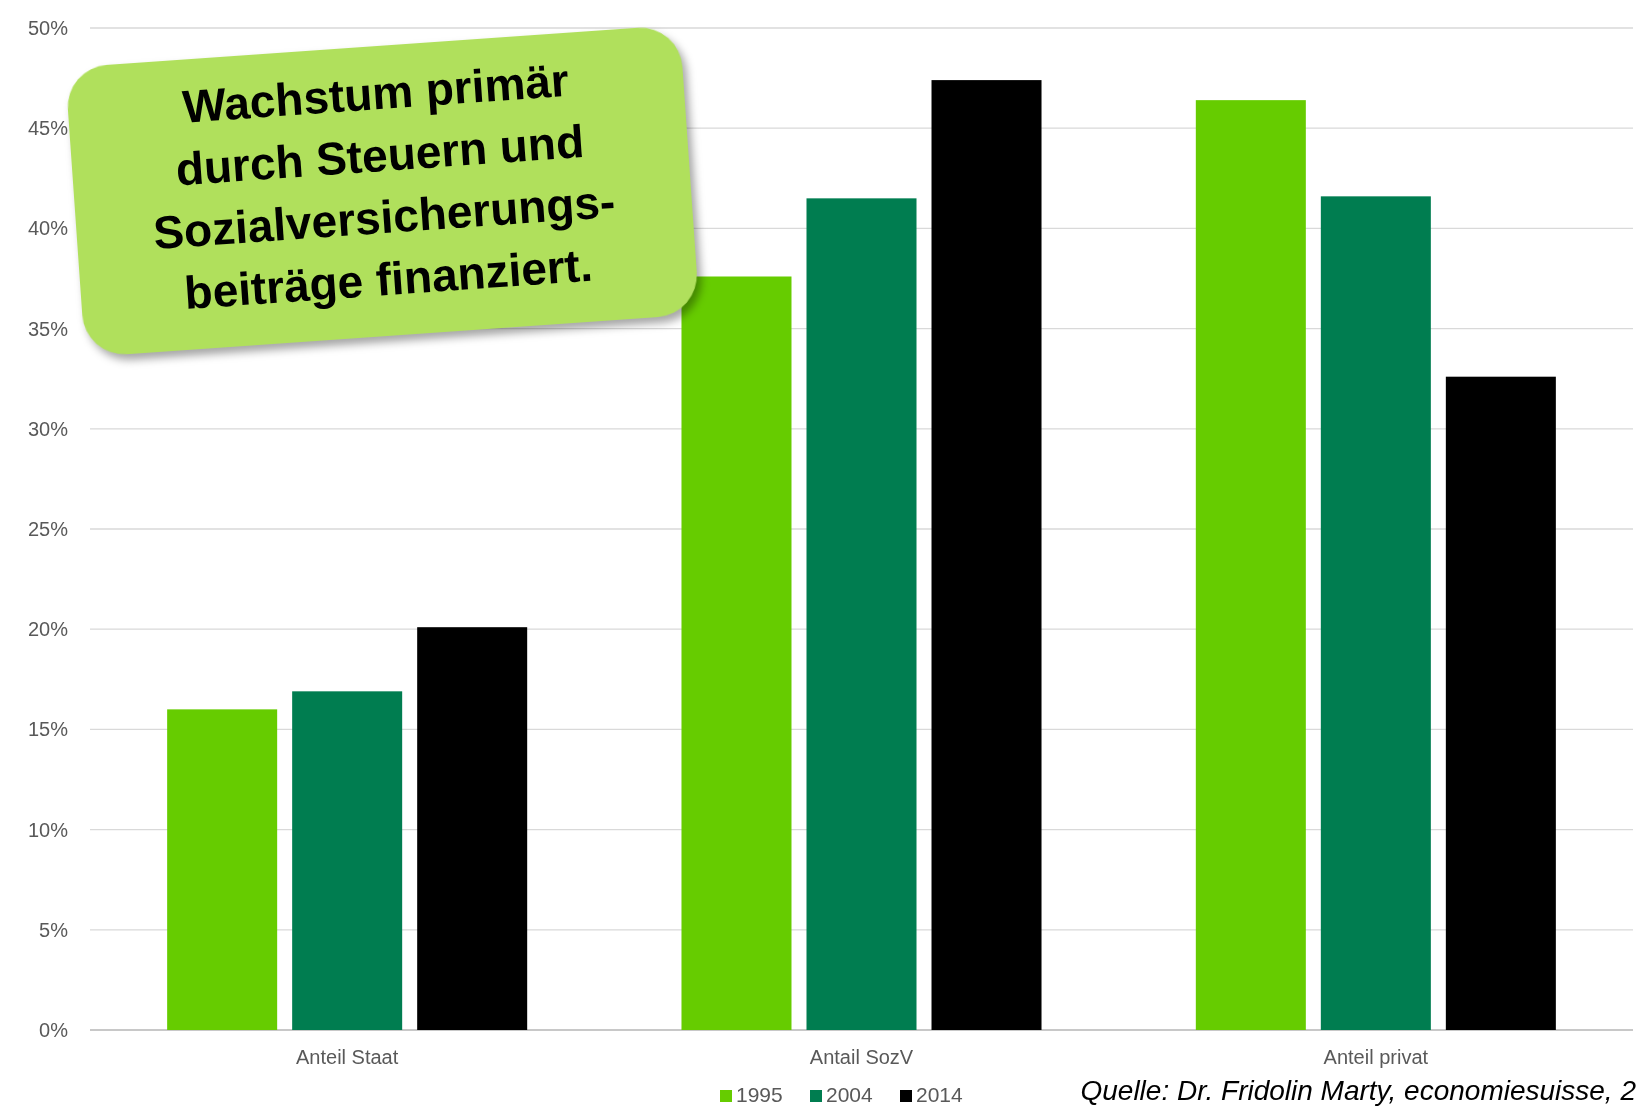 The height and width of the screenshot is (1113, 1650). Describe the element at coordinates (1358, 1090) in the screenshot. I see `source-note: Quelle: Dr. Fridolin Marty, economiesuisse, 2` at that location.